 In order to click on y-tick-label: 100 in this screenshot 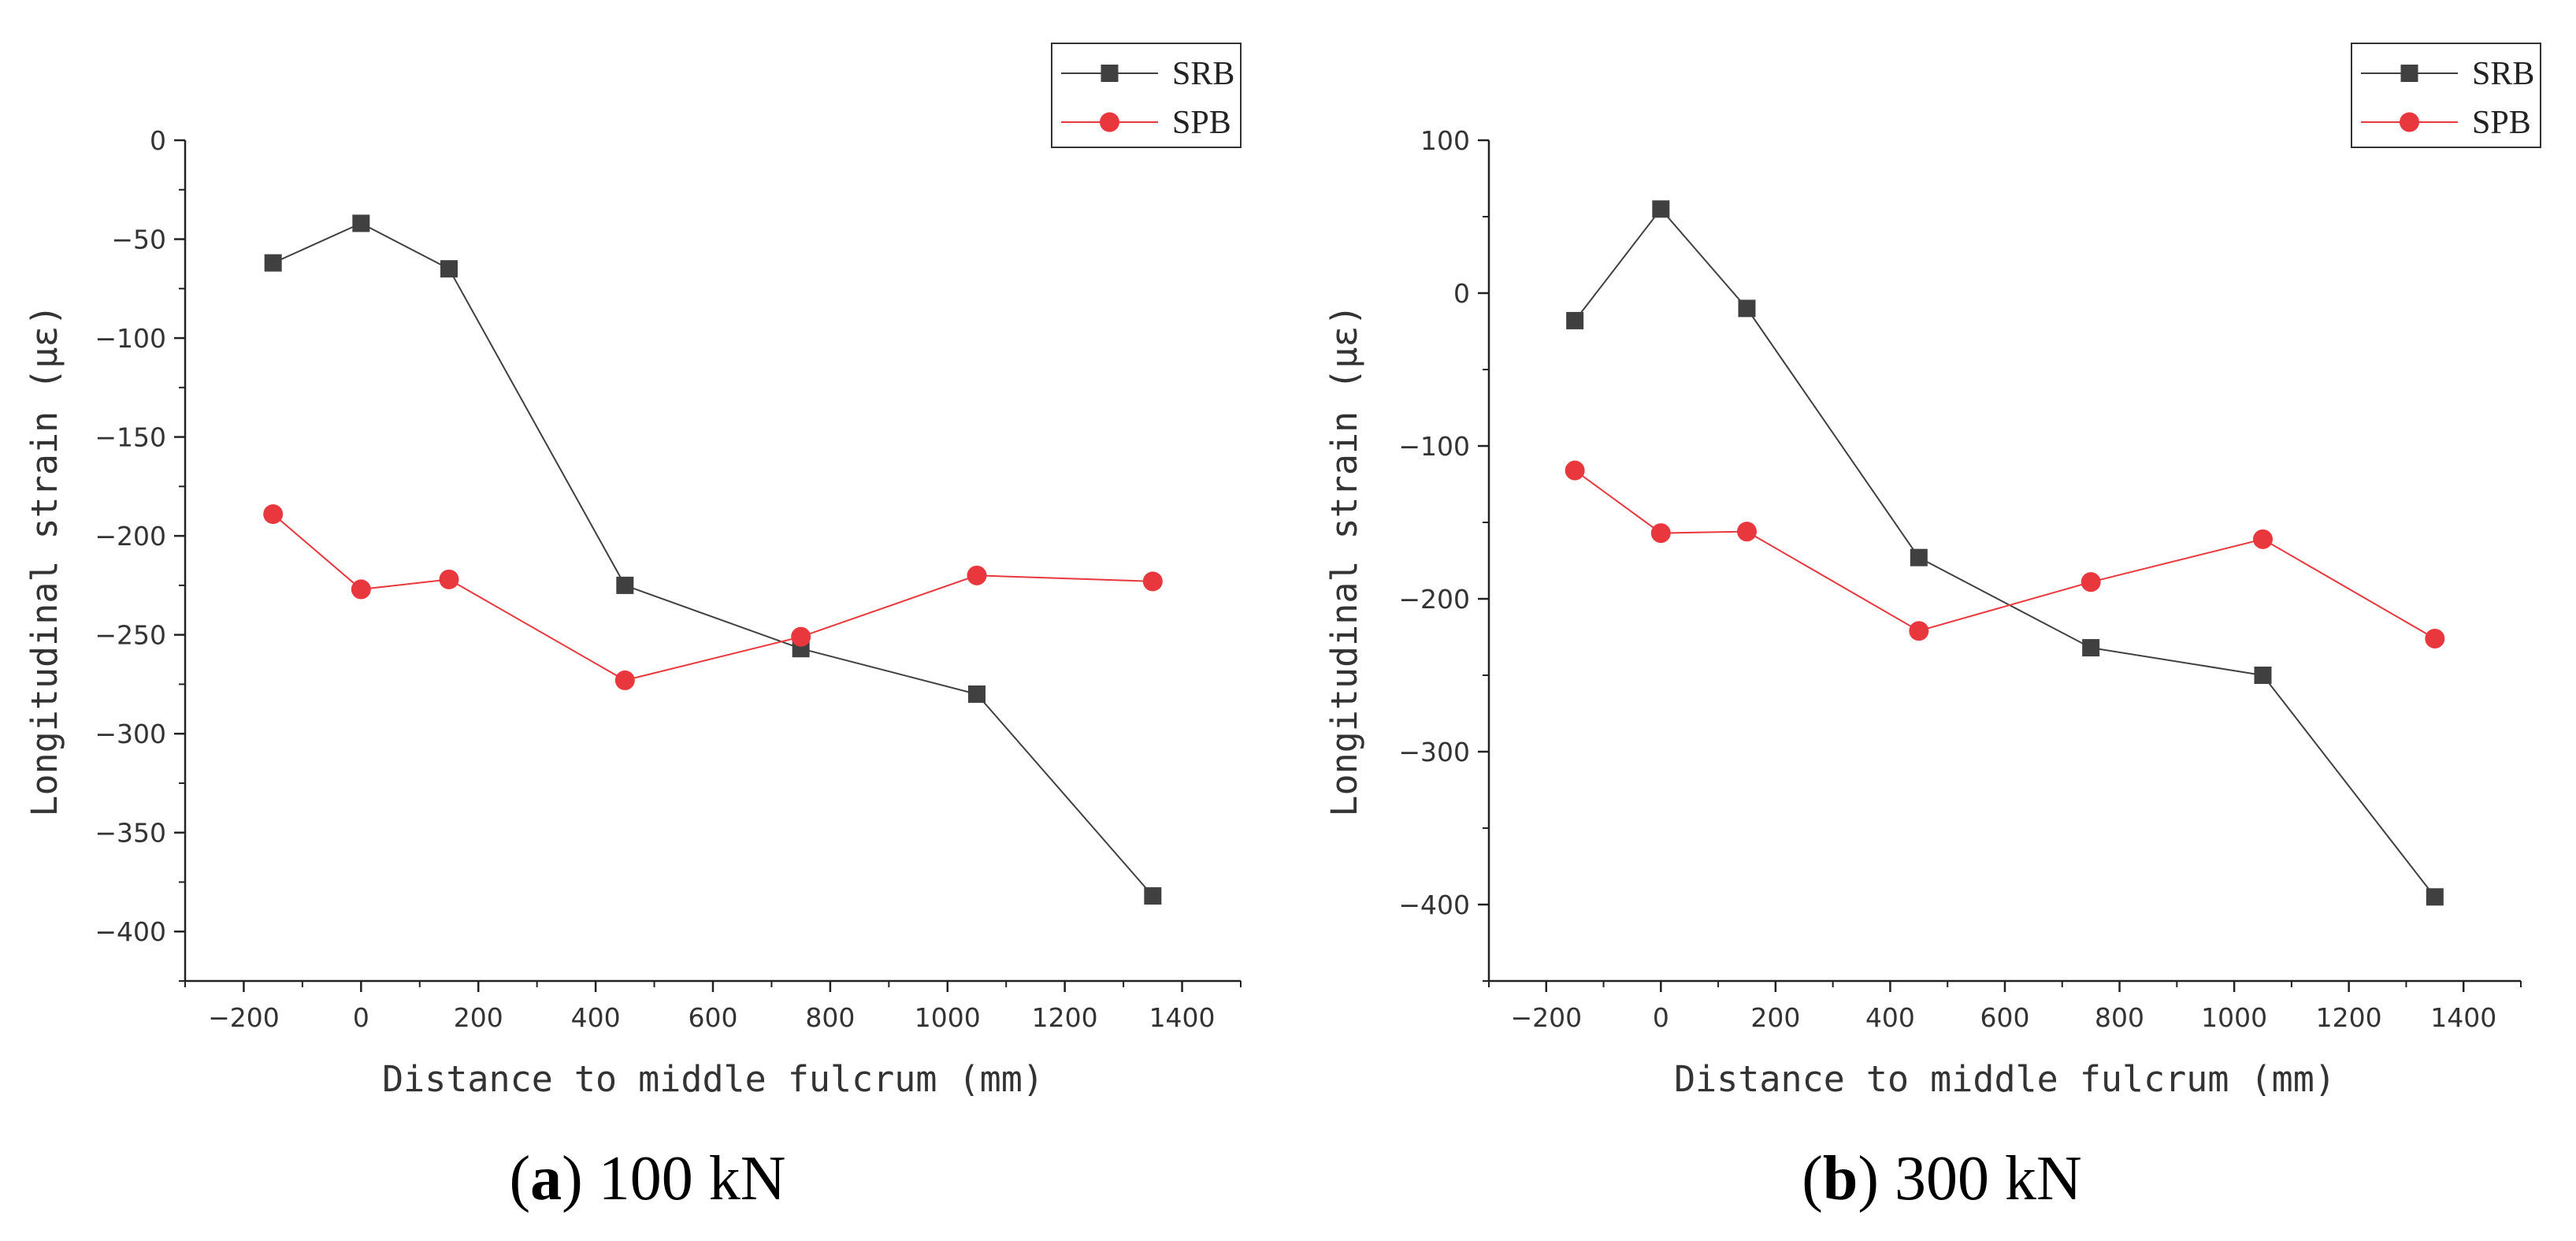, I will do `click(1445, 140)`.